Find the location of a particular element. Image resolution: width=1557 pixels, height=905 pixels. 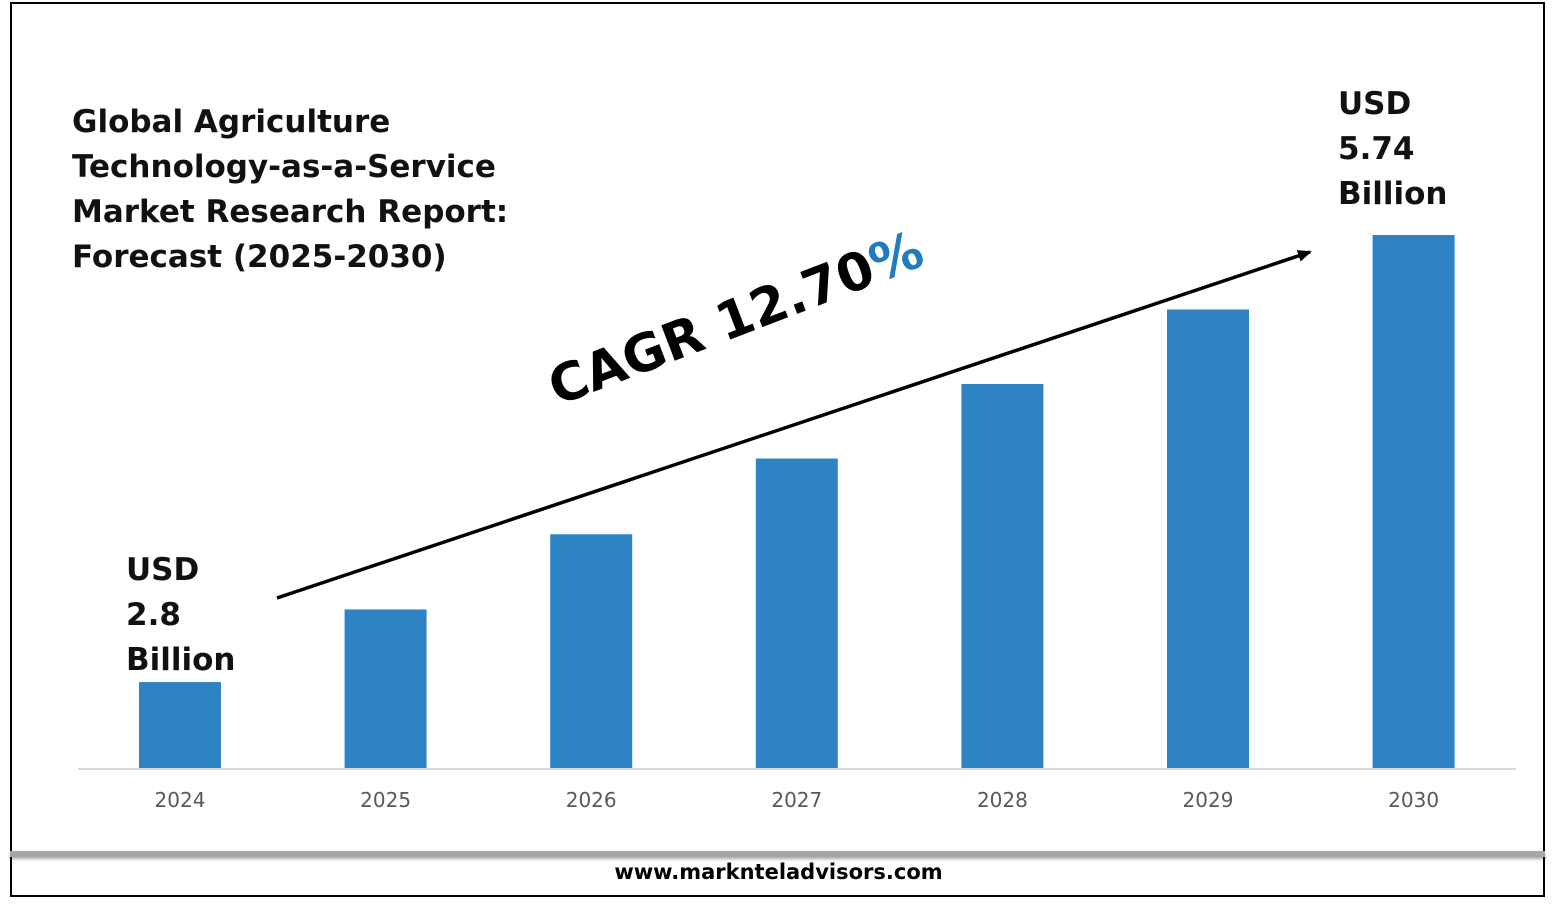

footer-website: www.marknteladvisors.com is located at coordinates (778, 872).